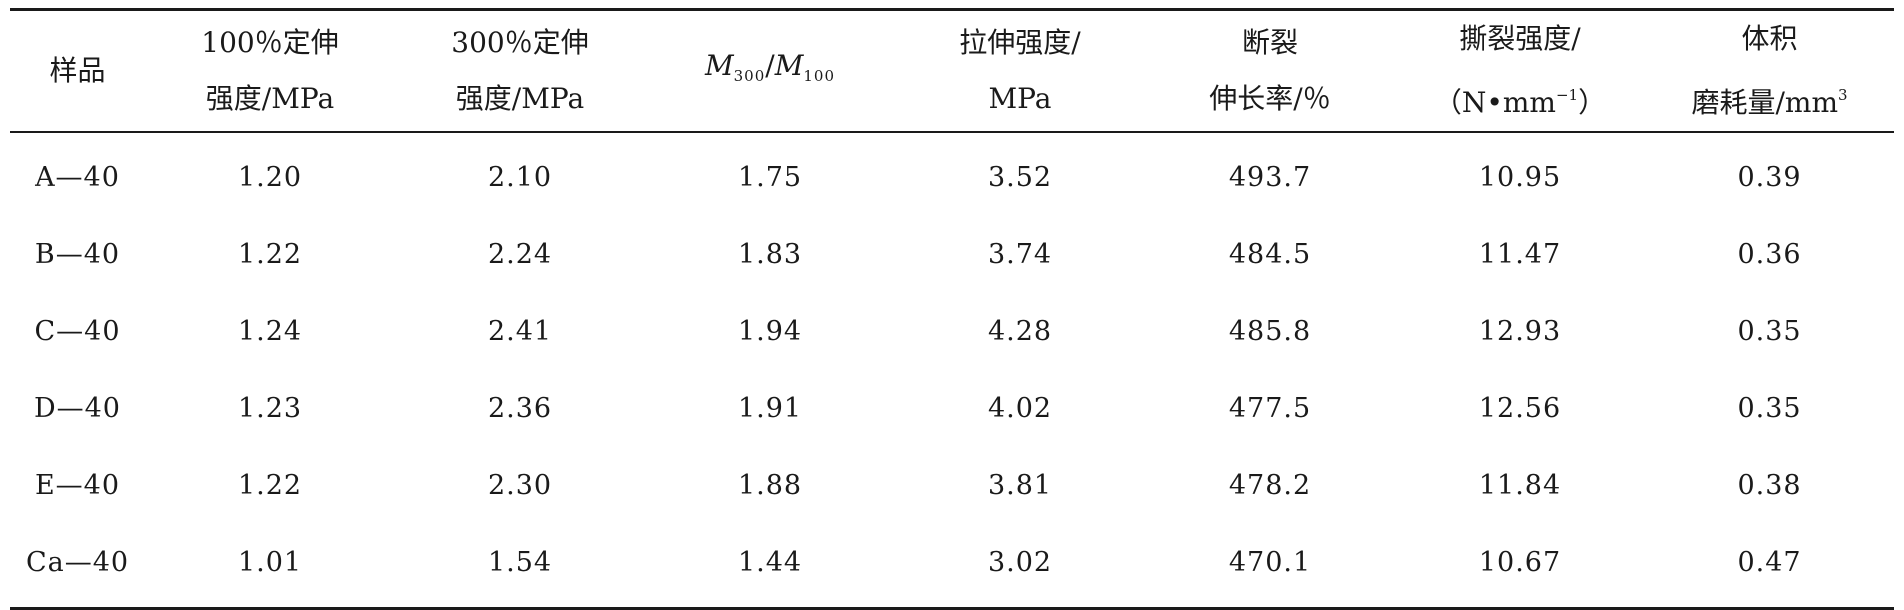 This screenshot has width=1904, height=610. What do you see at coordinates (1520, 485) in the screenshot?
I see `cell-tear-strength: 11.84` at bounding box center [1520, 485].